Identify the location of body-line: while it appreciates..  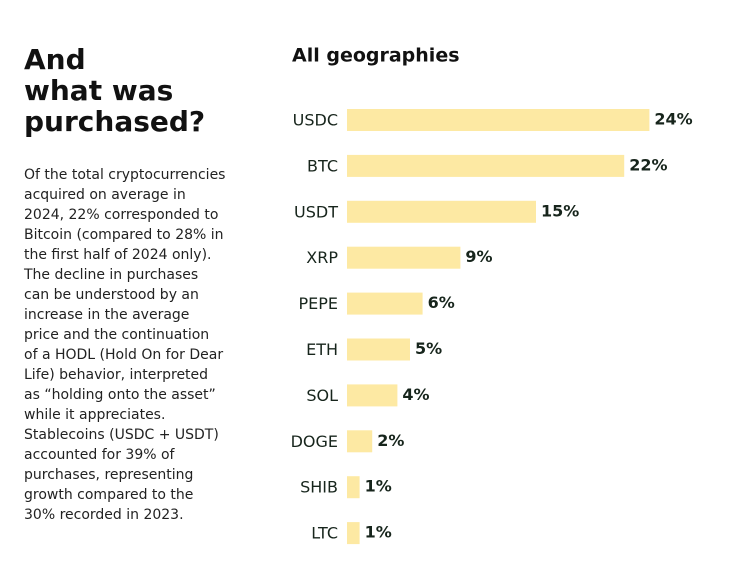
(95, 415).